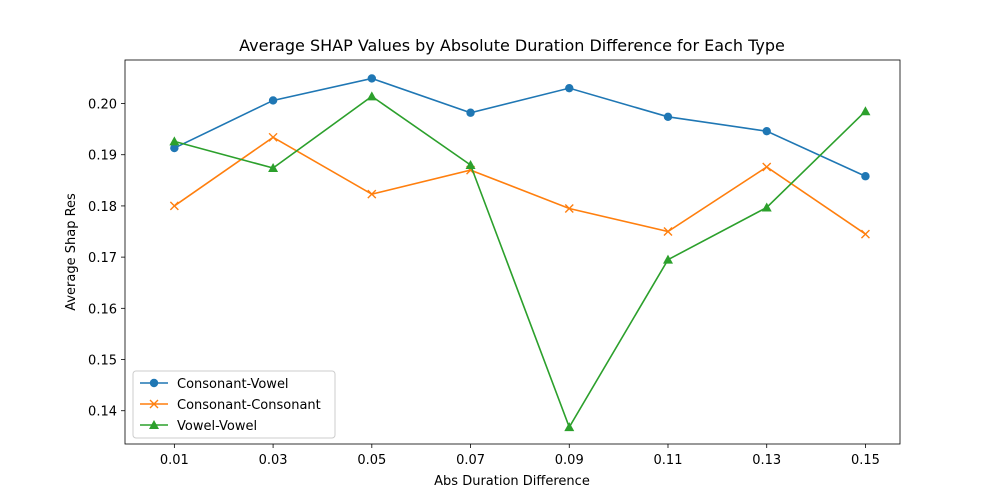 This screenshot has height=500, width=1000. Describe the element at coordinates (102, 207) in the screenshot. I see `y-tick-label: 0.18` at that location.